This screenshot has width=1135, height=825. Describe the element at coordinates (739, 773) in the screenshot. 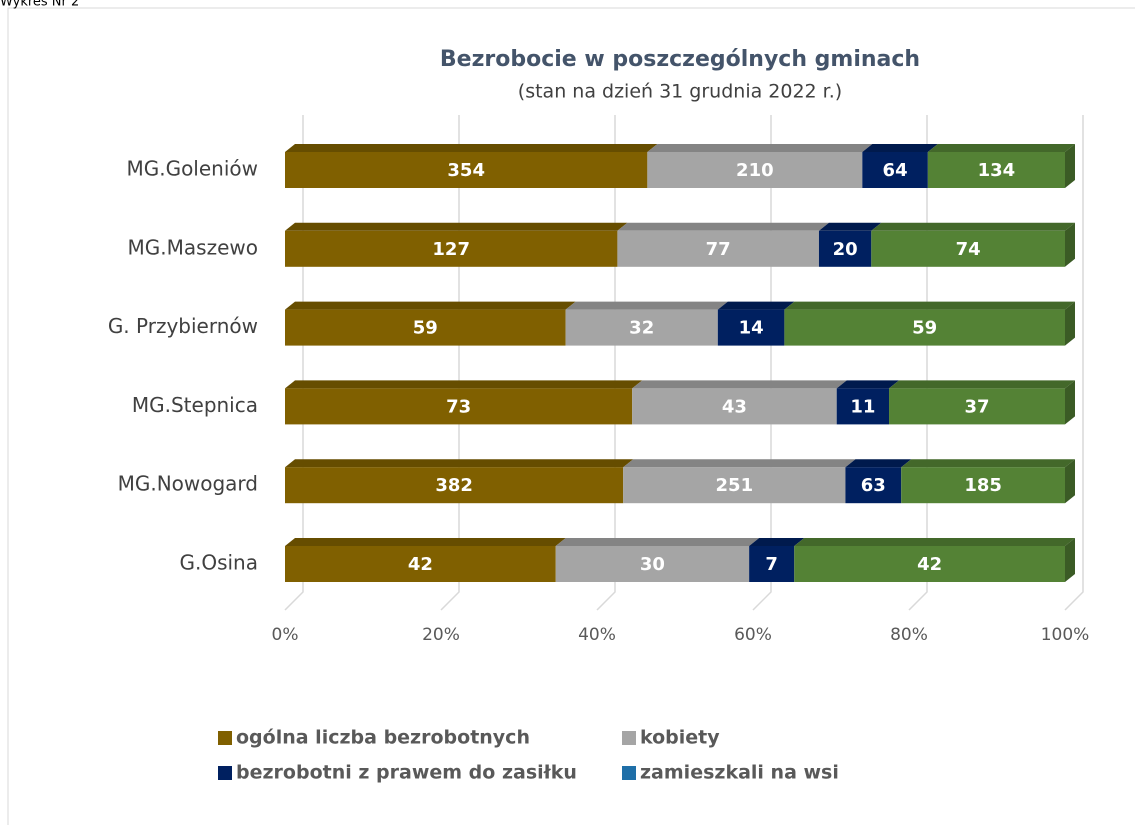

I see `legend-label: zamieszkali na wsi` at that location.